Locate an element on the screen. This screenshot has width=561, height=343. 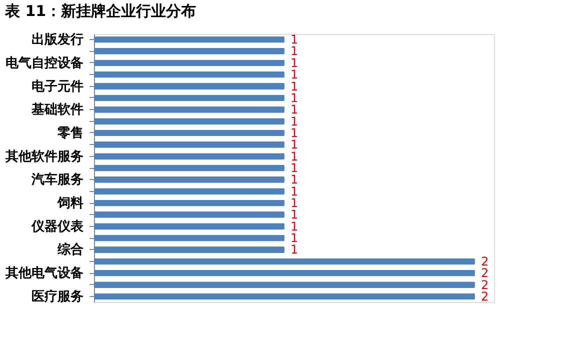
y-tick-label: 医疗服务 is located at coordinates (58, 296).